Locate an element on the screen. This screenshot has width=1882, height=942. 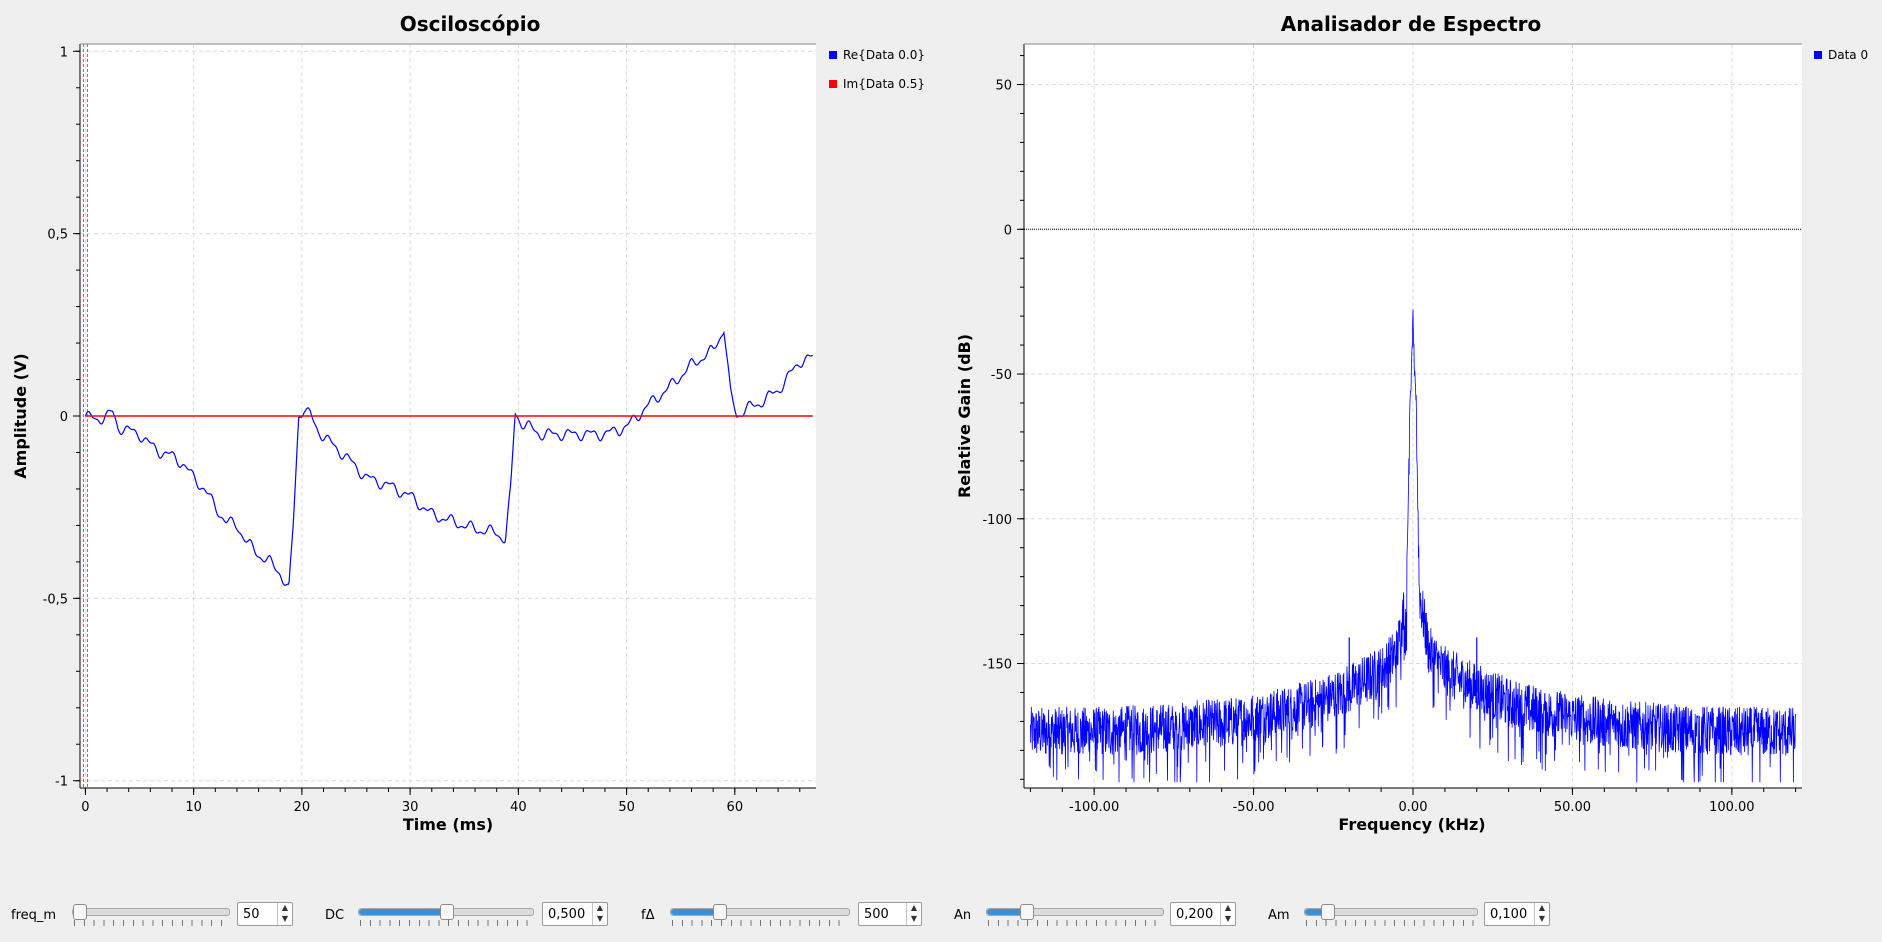
x-tick-label: 10 is located at coordinates (193, 807).